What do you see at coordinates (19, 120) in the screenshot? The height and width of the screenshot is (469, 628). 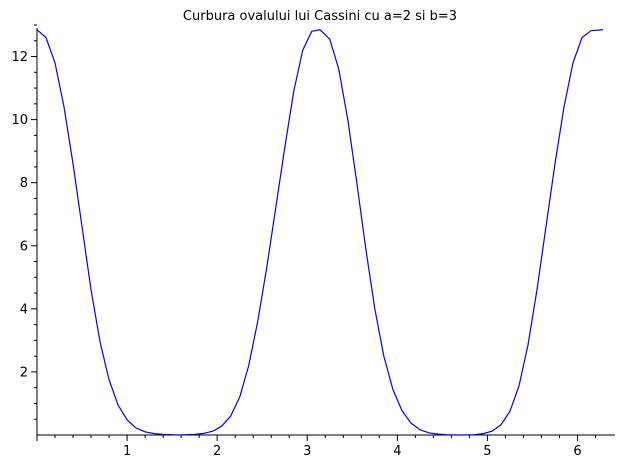 I see `y-tick-label: 10` at bounding box center [19, 120].